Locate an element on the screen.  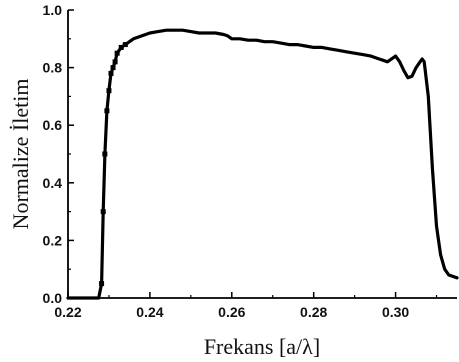
x-tick-label: 0.24 is located at coordinates (149, 312).